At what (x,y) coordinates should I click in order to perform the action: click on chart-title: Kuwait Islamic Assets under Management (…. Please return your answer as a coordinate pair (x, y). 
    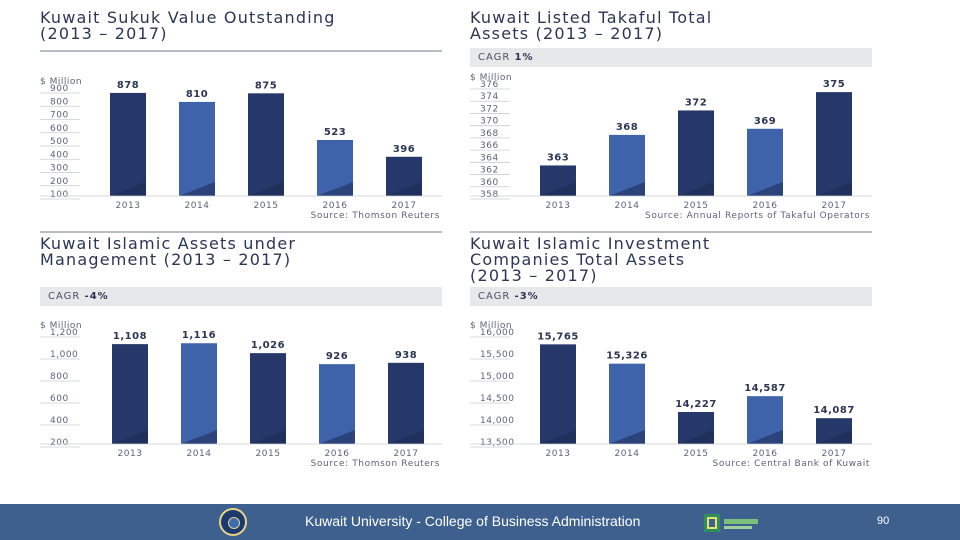
    Looking at the image, I should click on (241, 252).